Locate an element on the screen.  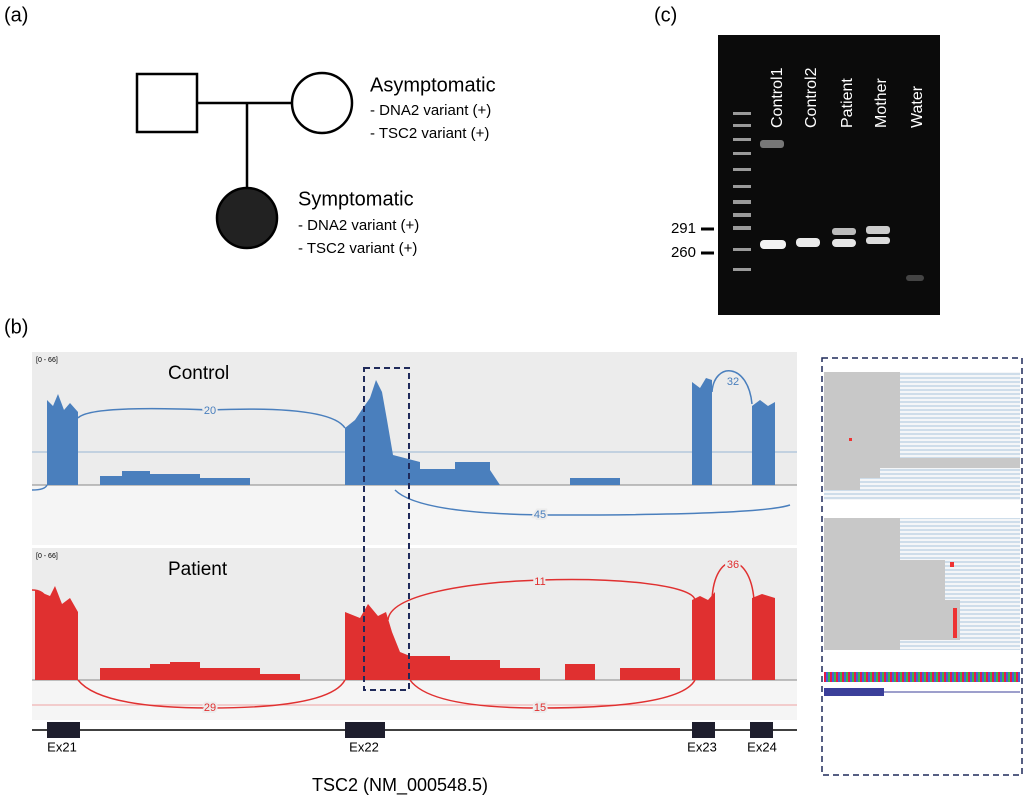
panel-label: (c) is located at coordinates (665, 15).